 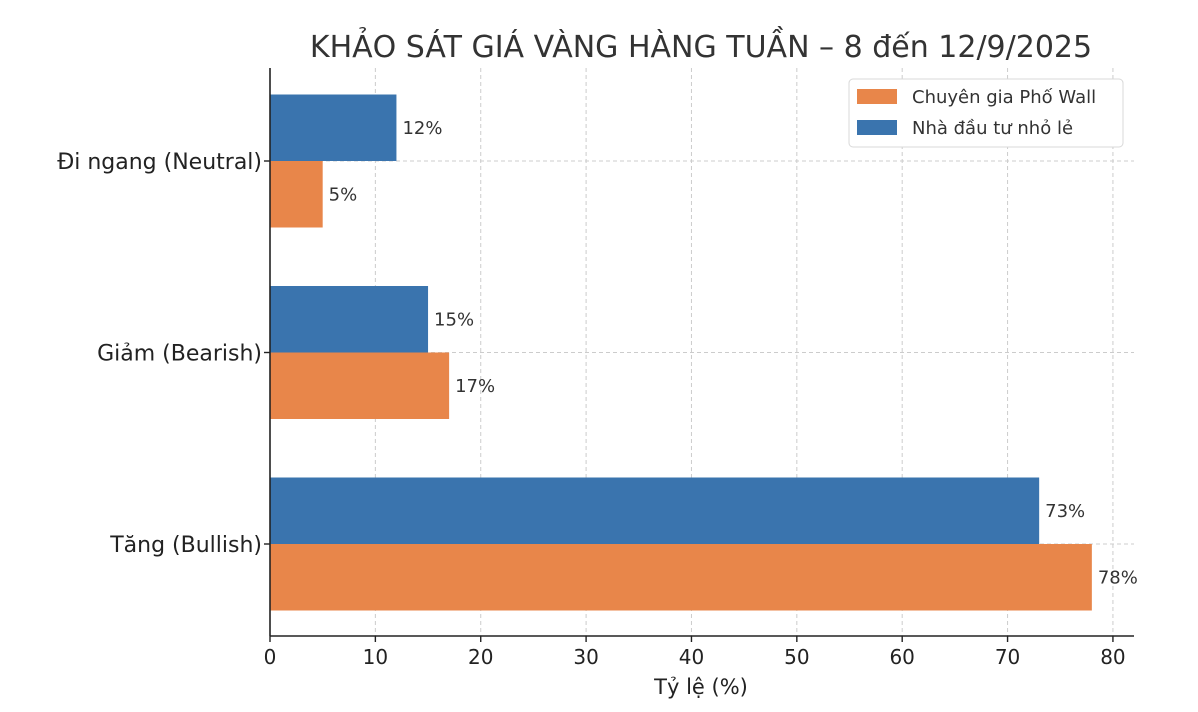 What do you see at coordinates (1004, 97) in the screenshot?
I see `legend-label-wall-street: Chuyên gia Phố Wall` at bounding box center [1004, 97].